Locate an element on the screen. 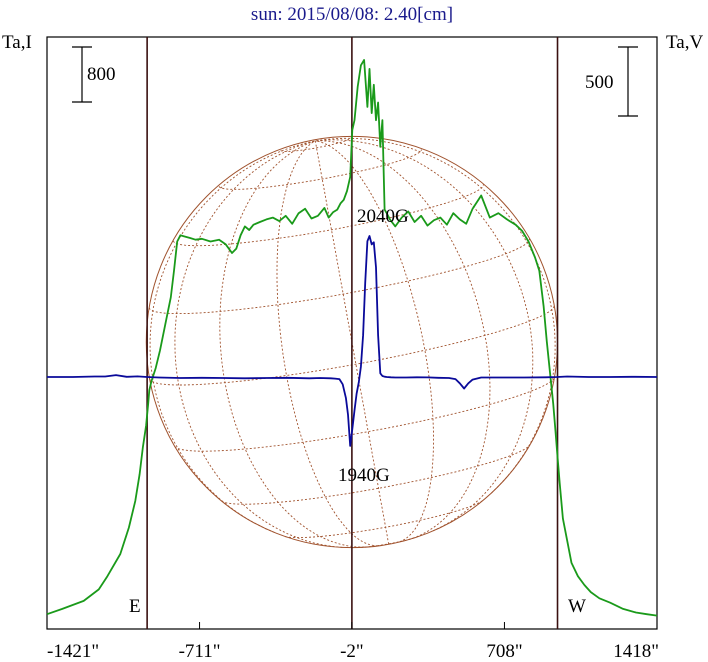 This screenshot has width=708, height=662. right-scale-bar: 500 is located at coordinates (611, 81).